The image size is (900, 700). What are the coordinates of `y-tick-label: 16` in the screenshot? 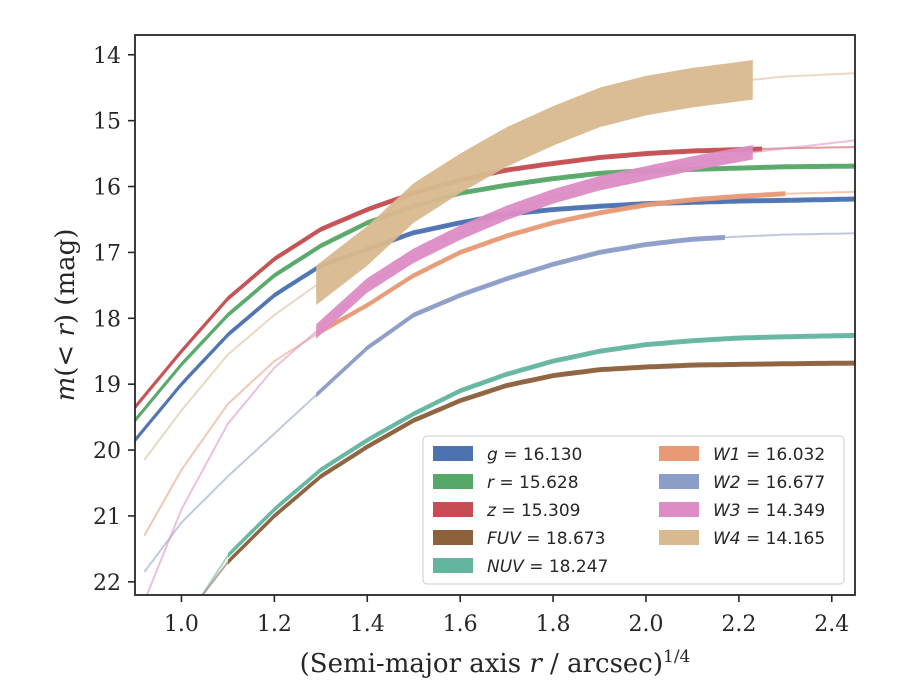 It's located at (107, 188).